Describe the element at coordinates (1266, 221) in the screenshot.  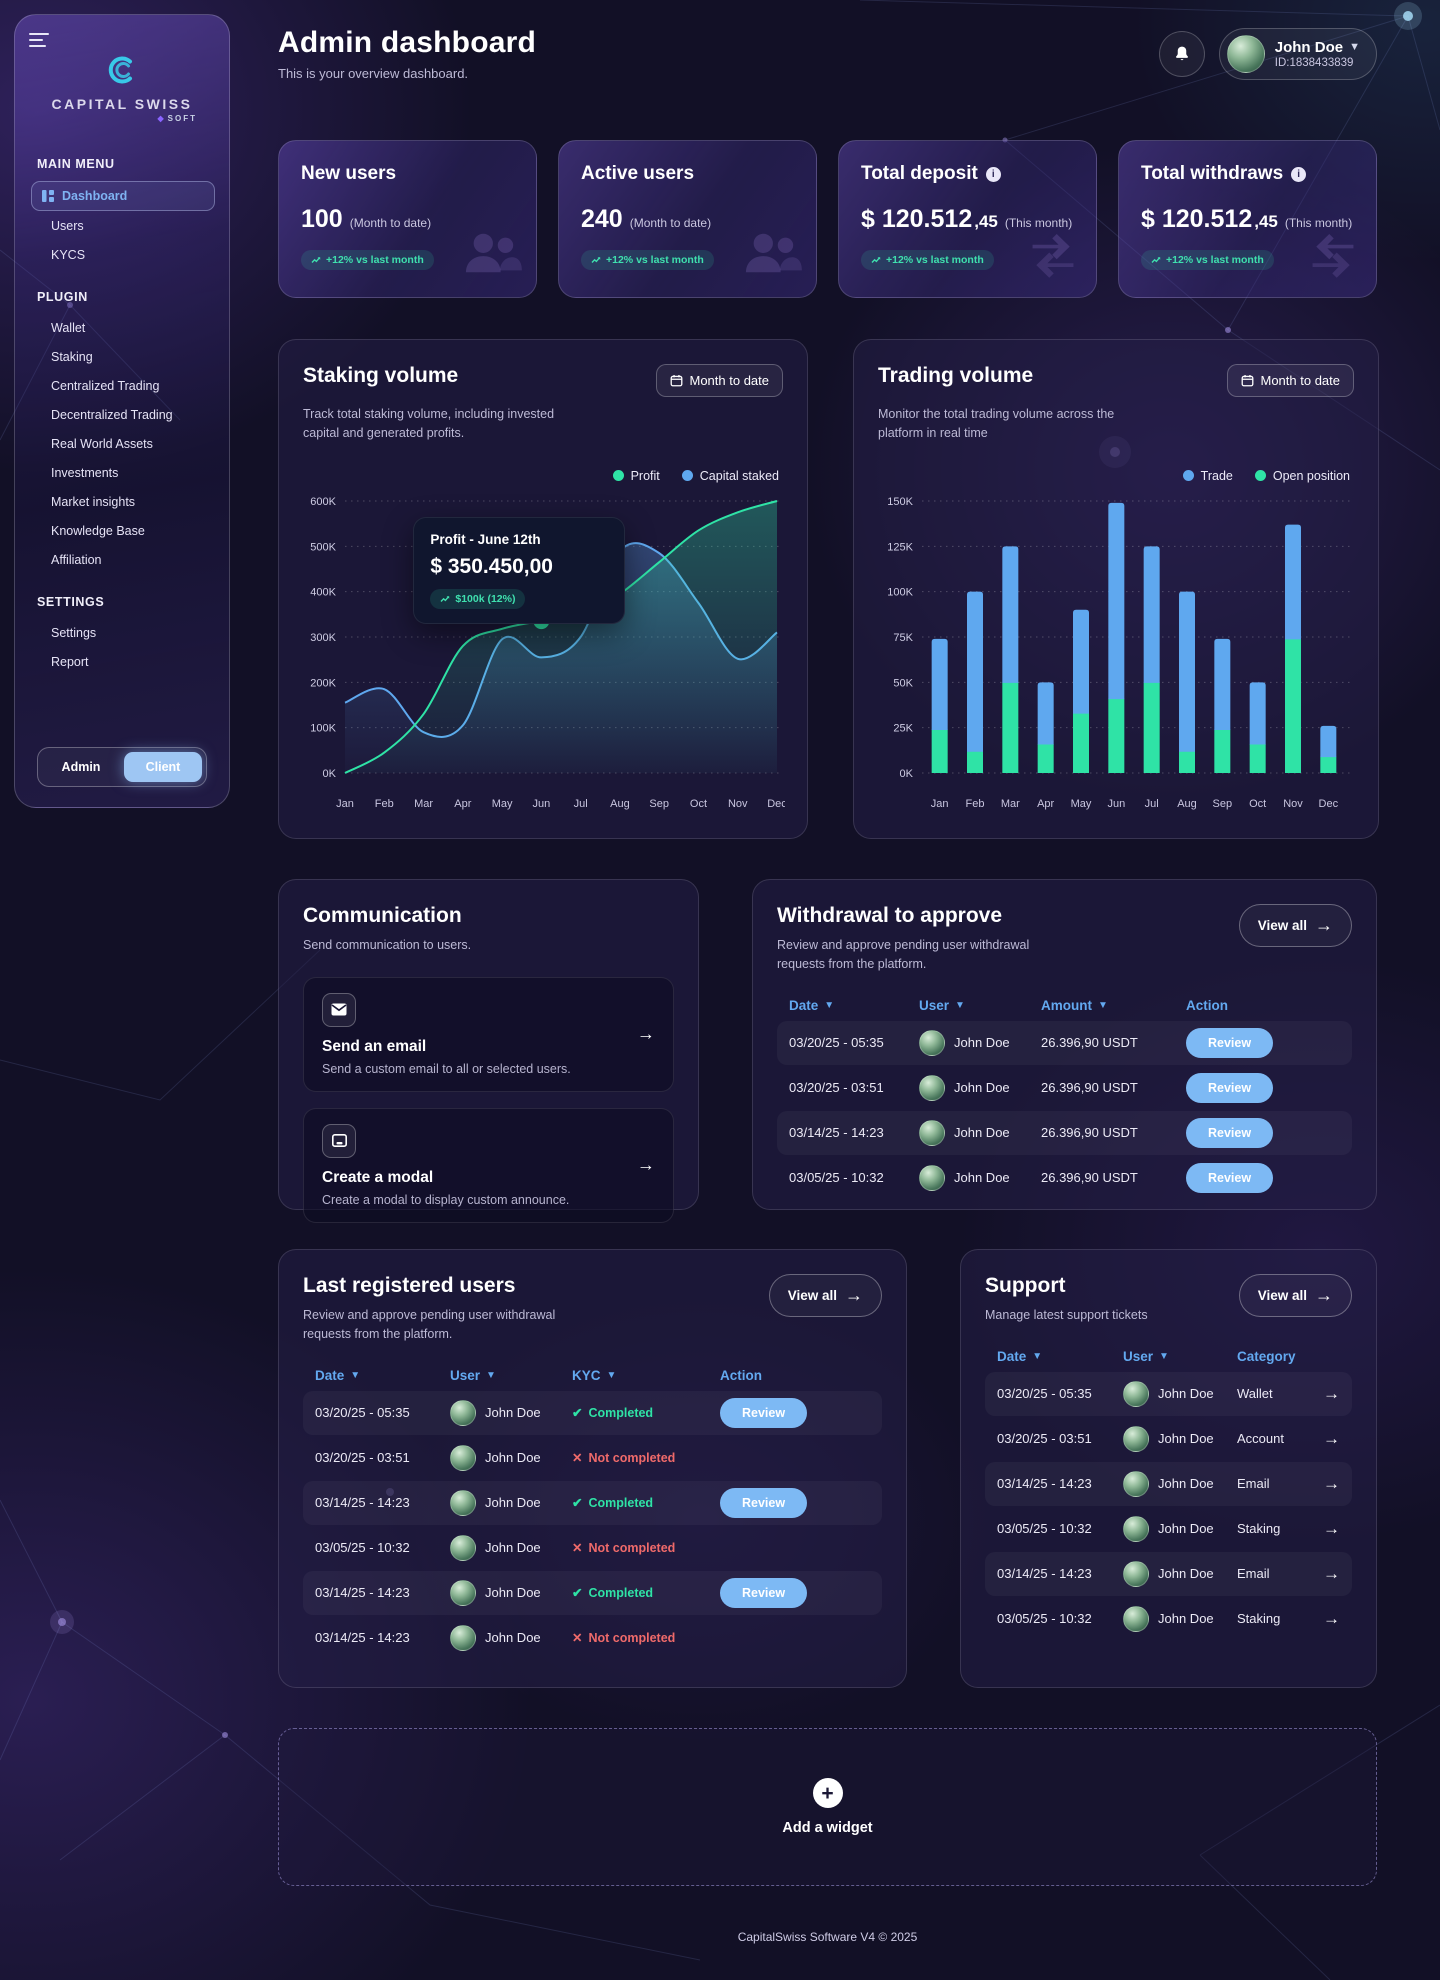
I see `stat-value-decimals: ,45` at that location.